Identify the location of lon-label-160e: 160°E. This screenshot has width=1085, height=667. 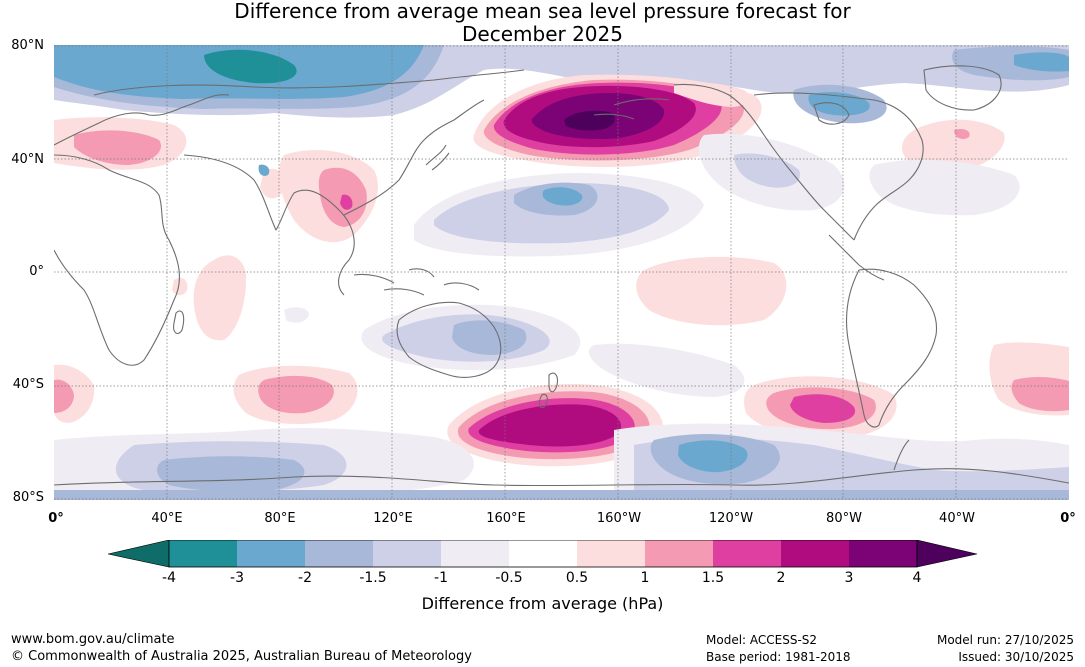
(506, 518).